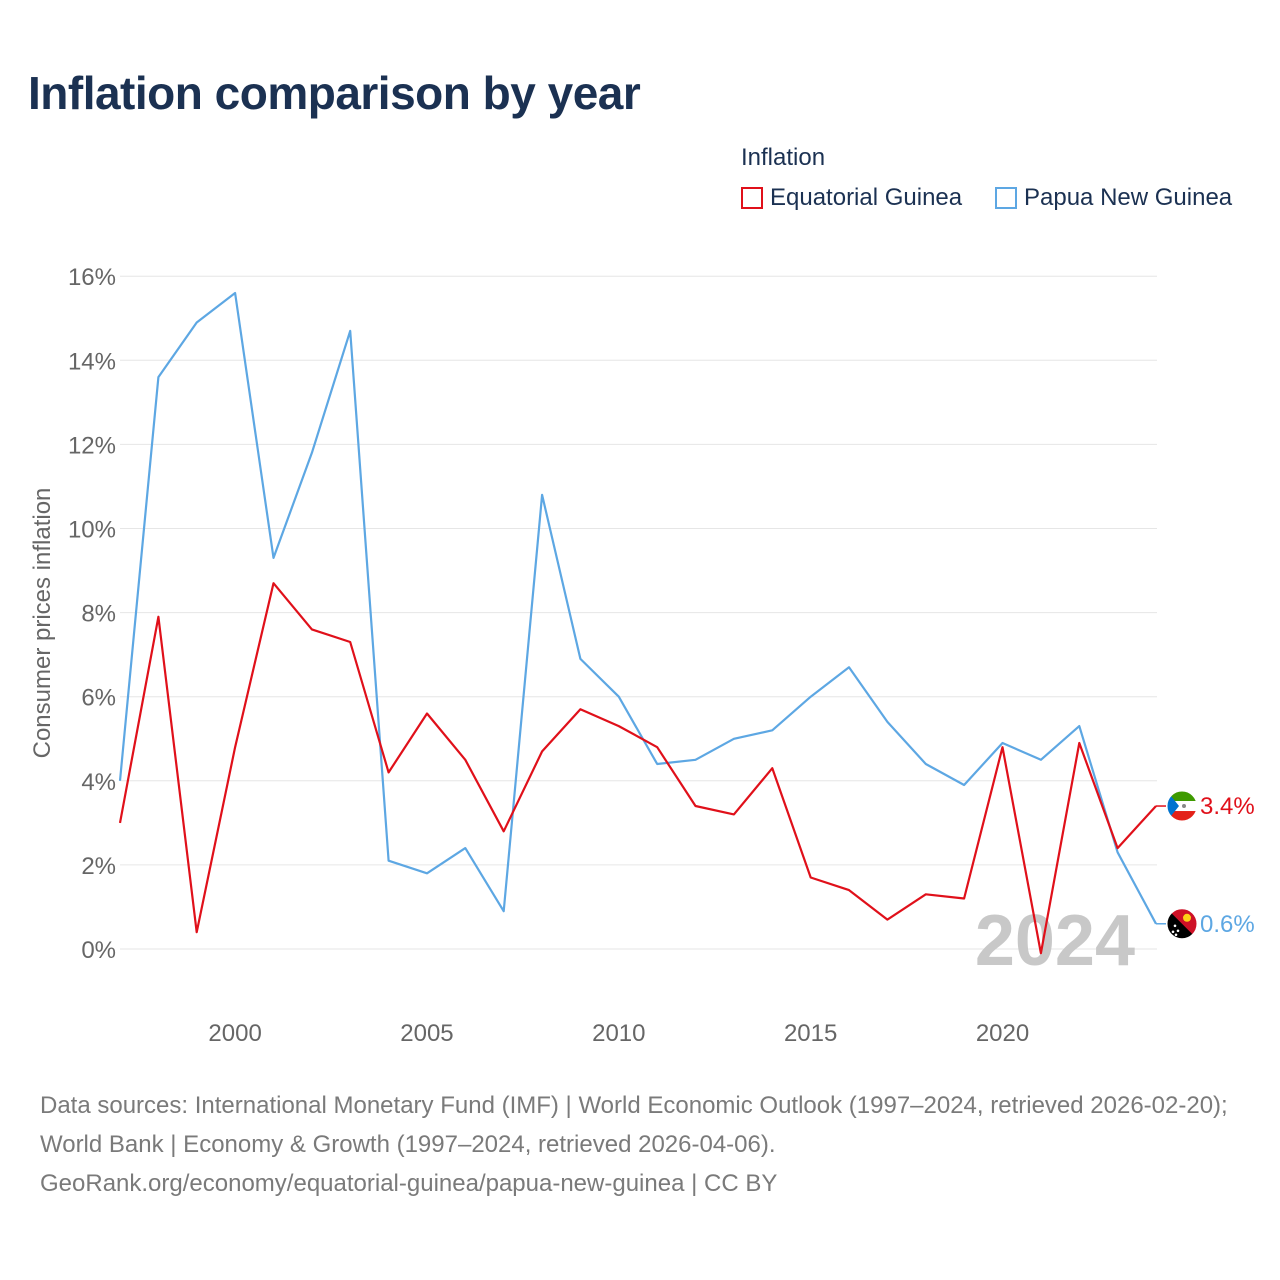 This screenshot has width=1280, height=1280. I want to click on x-tick-label: 2015, so click(810, 1033).